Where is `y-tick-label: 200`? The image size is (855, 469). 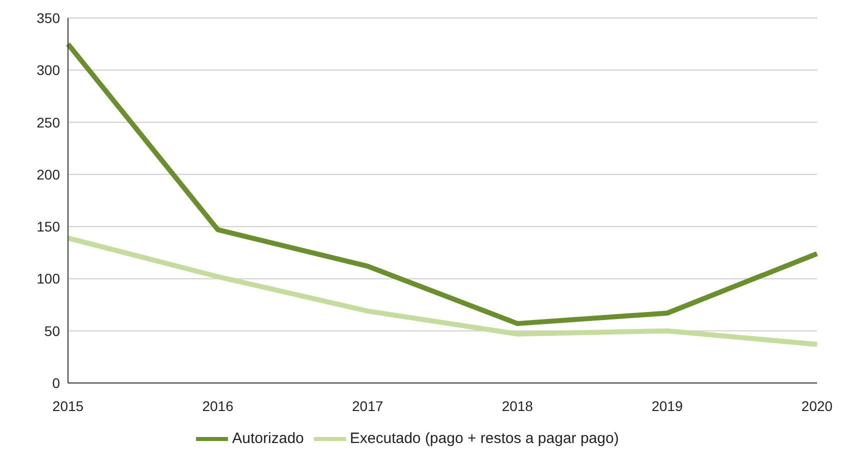 y-tick-label: 200 is located at coordinates (48, 174).